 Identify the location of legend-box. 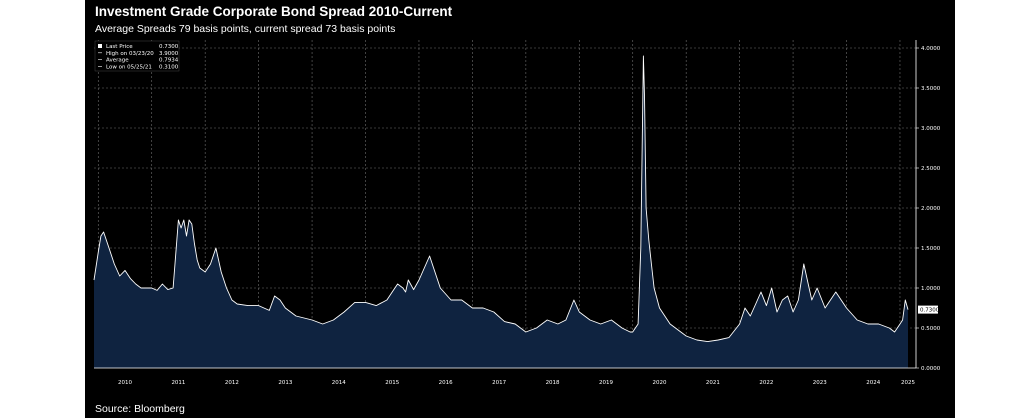
(137, 56).